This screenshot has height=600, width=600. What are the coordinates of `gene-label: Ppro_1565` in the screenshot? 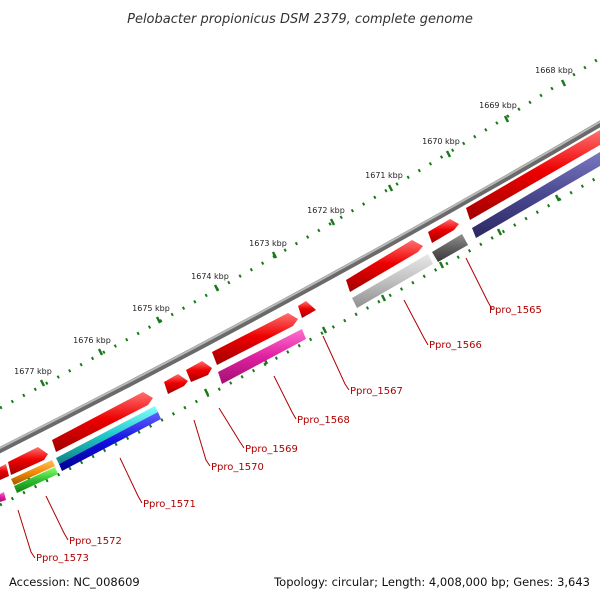 It's located at (515, 310).